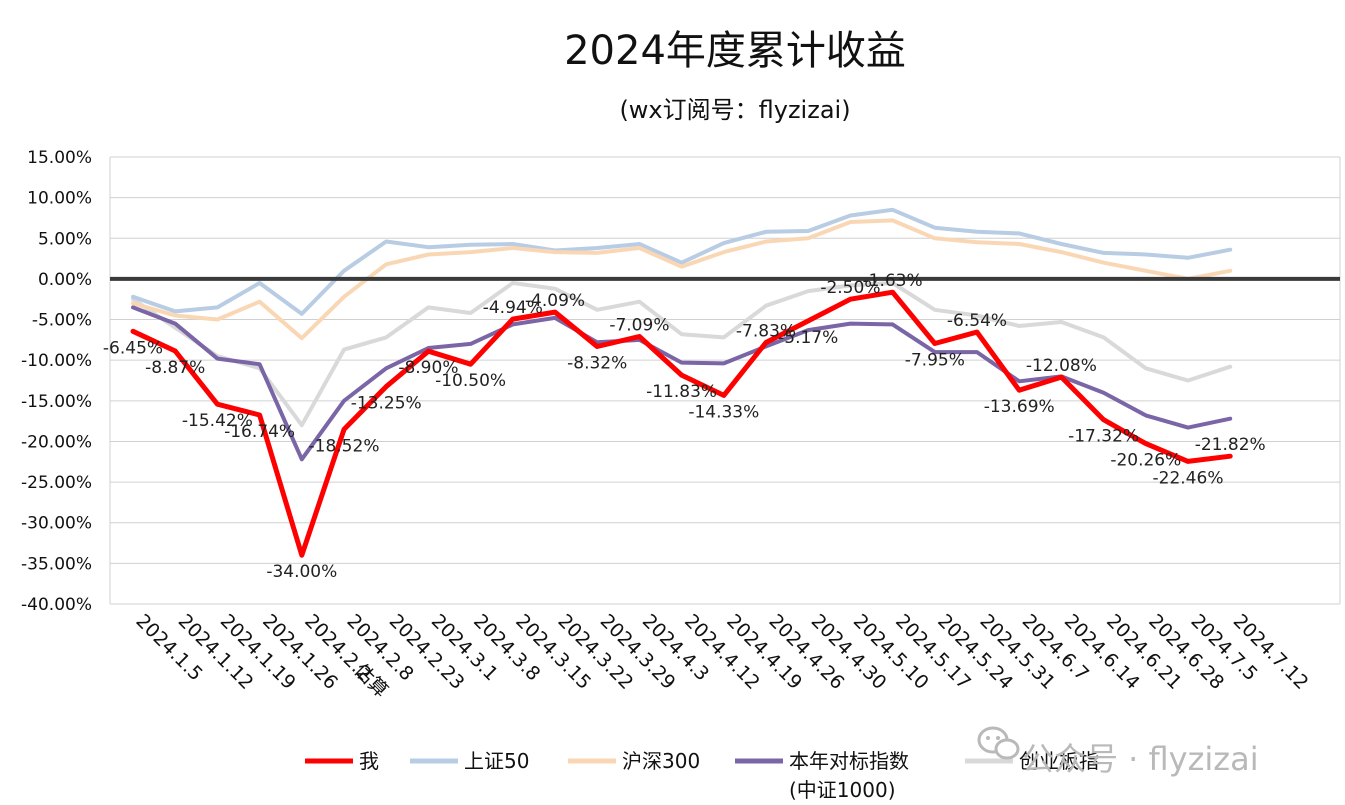 This screenshot has height=805, width=1345. What do you see at coordinates (998, 743) in the screenshot?
I see `wechat-icon` at bounding box center [998, 743].